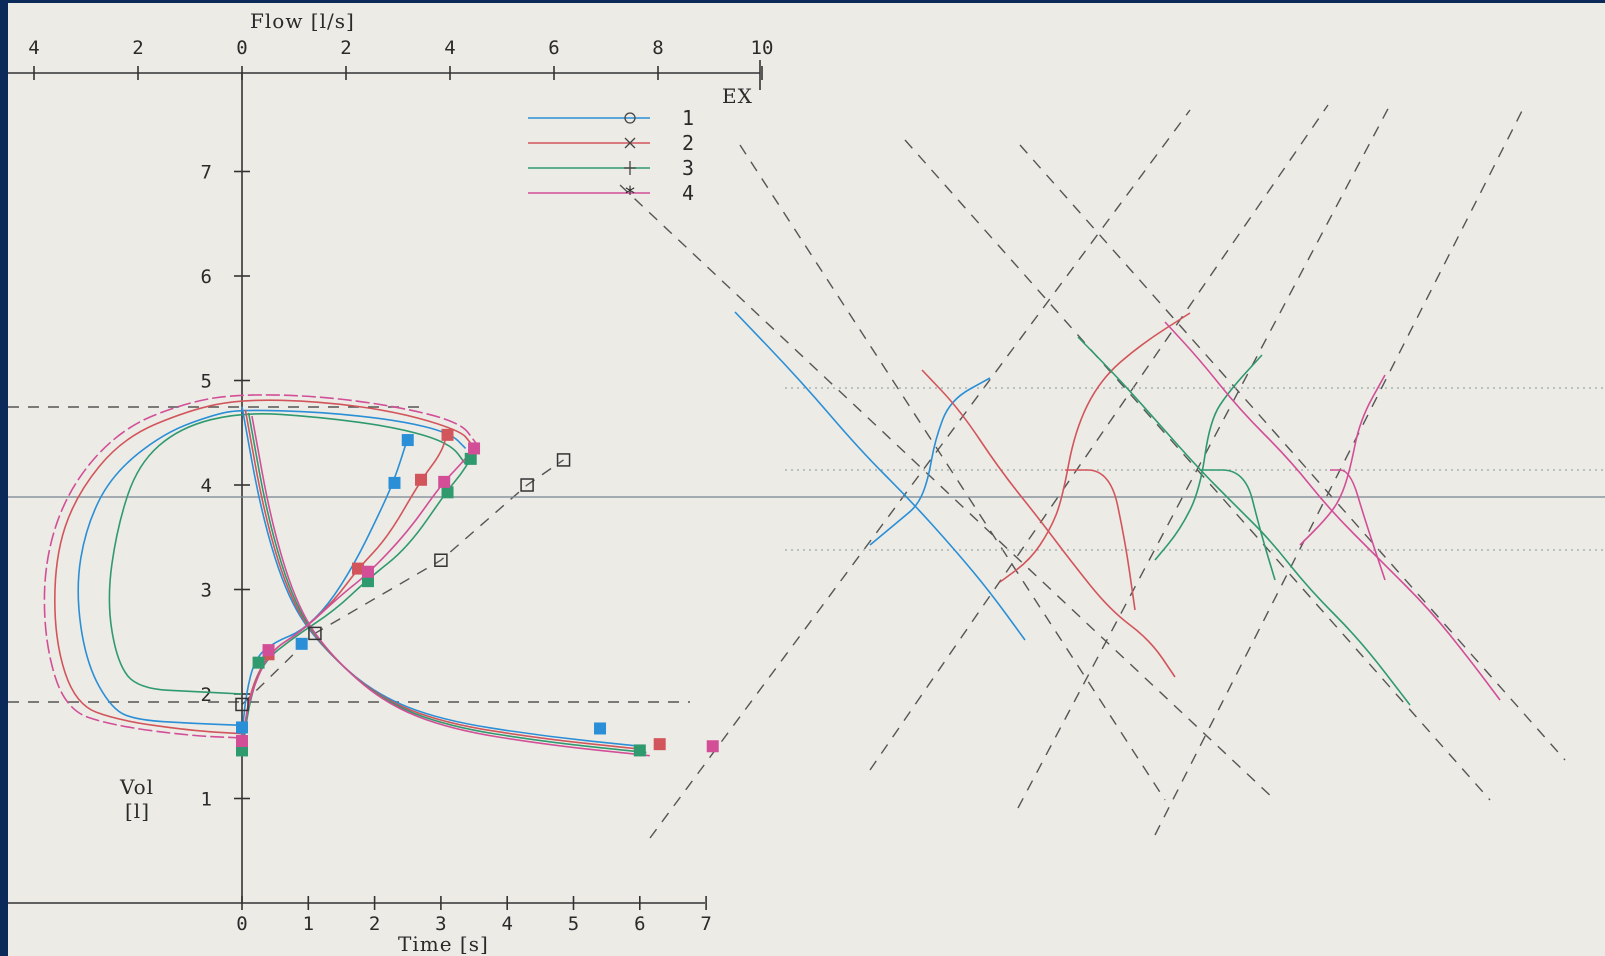  I want to click on flow-tick-label: 0, so click(241, 48).